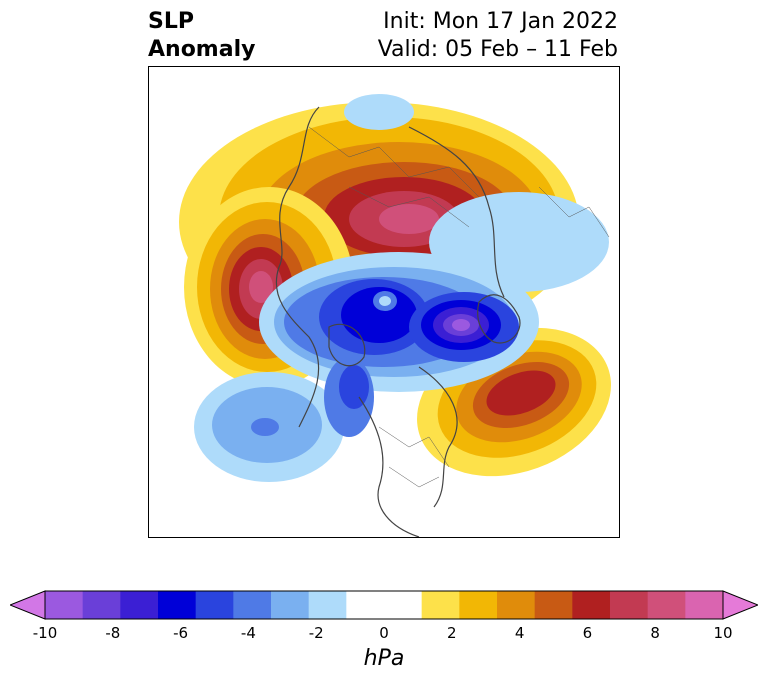  I want to click on colorbar-tick-label: -10, so click(45, 633).